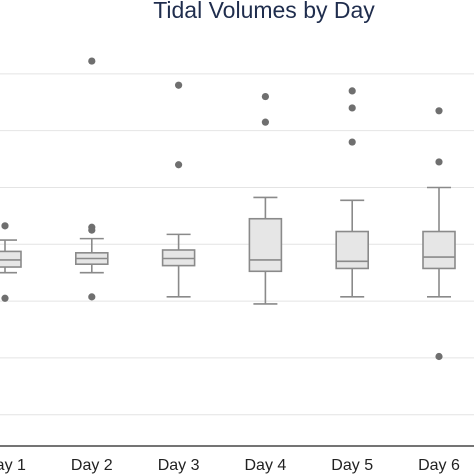  I want to click on x-tick-label: Day 4, so click(266, 465).